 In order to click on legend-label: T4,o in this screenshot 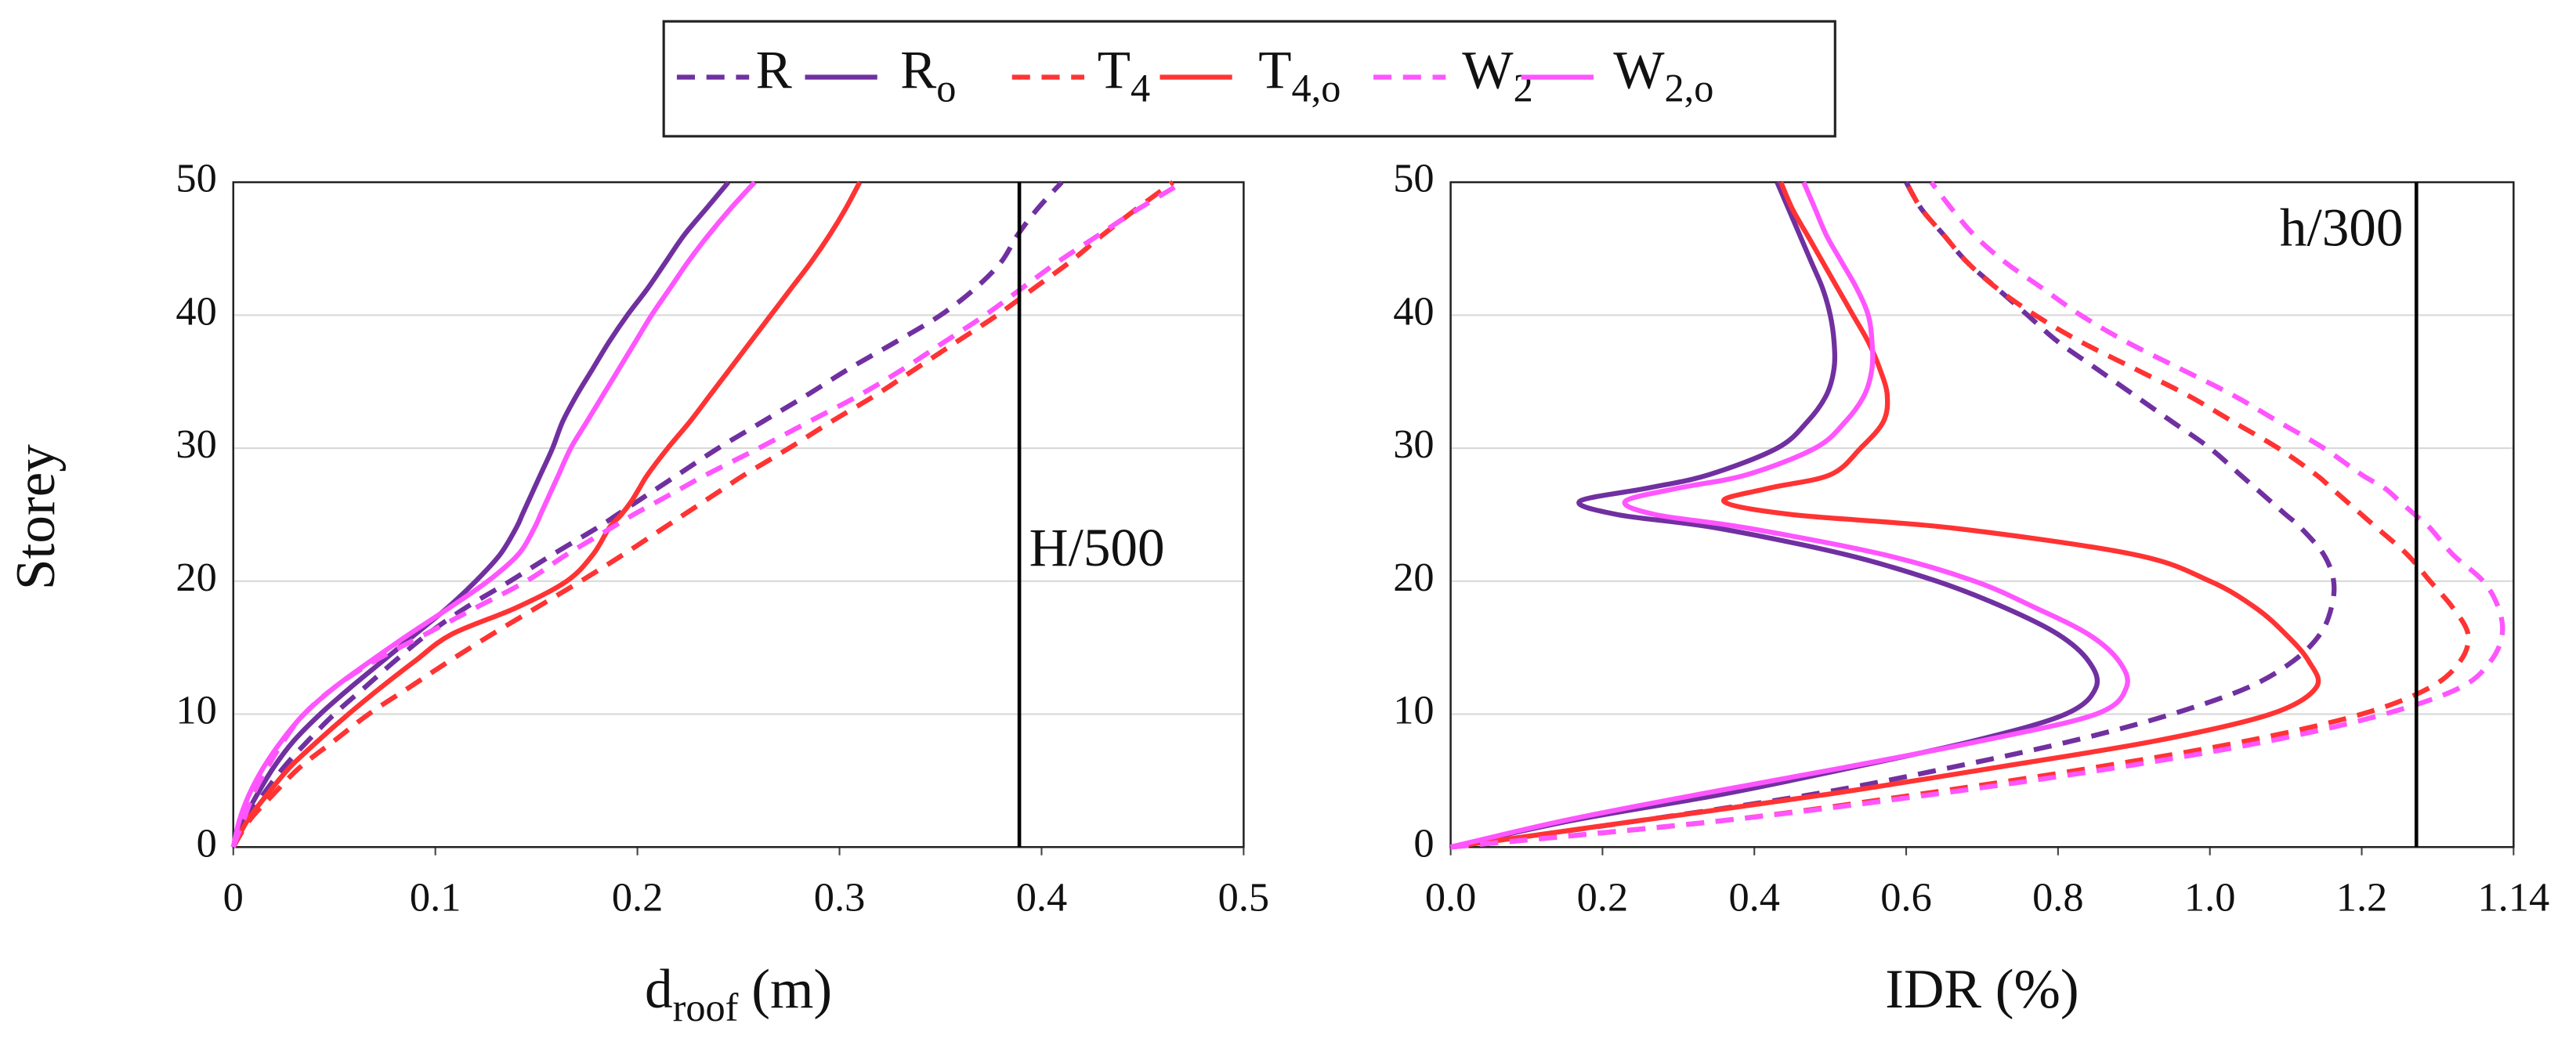, I will do `click(1299, 74)`.